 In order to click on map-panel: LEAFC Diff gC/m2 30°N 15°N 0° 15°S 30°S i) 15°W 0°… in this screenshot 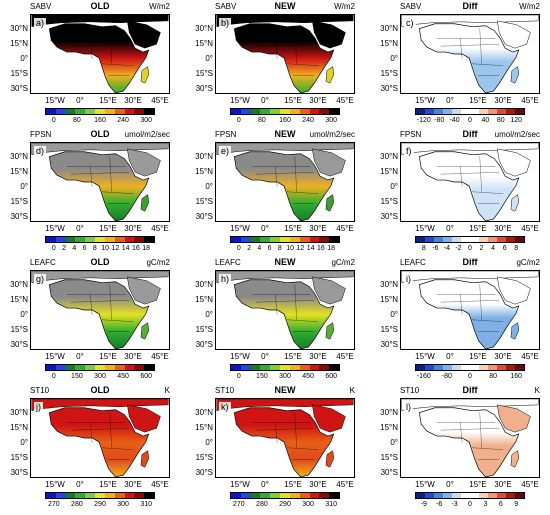, I will do `click(455, 320)`.